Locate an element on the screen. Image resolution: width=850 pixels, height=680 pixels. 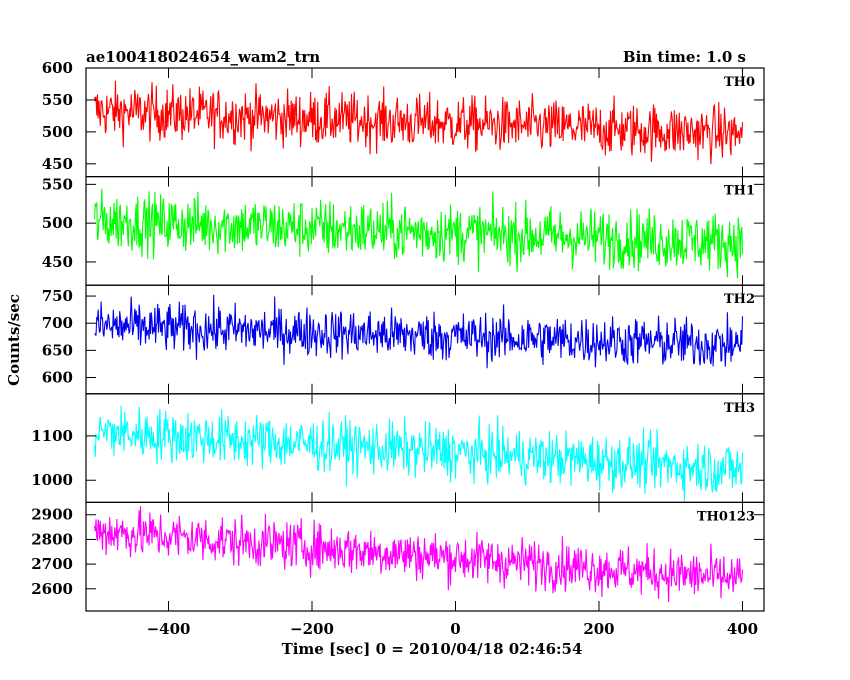
panel-frame-th0123 is located at coordinates (425, 556).